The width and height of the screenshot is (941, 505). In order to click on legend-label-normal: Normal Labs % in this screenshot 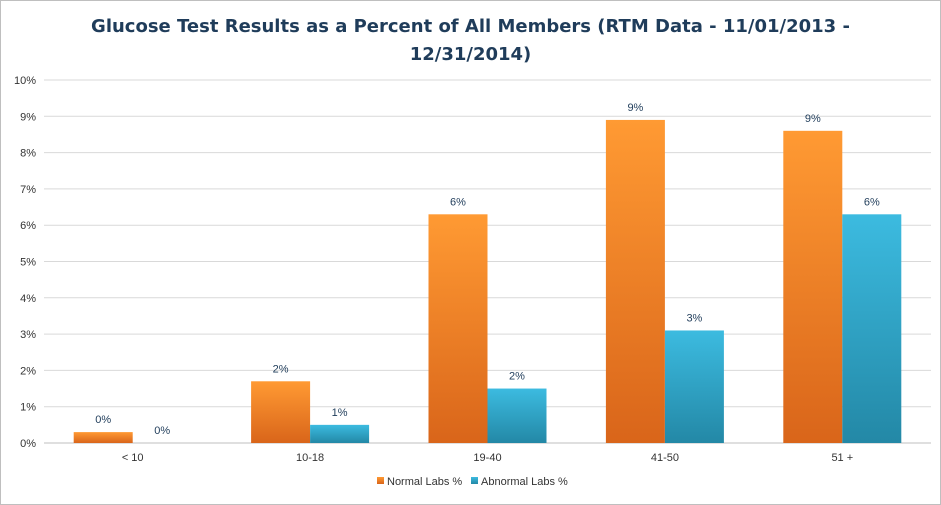, I will do `click(424, 482)`.